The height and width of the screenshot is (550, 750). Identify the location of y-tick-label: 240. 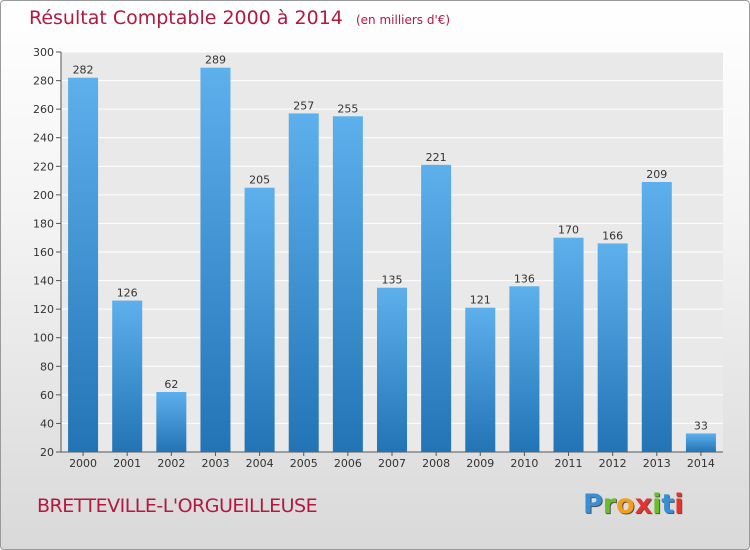
(43, 138).